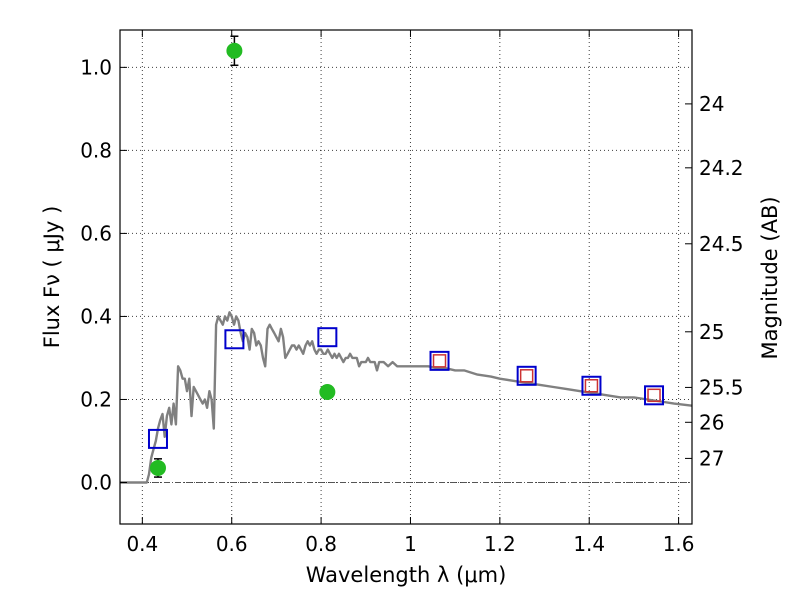 The image size is (800, 600). What do you see at coordinates (721, 244) in the screenshot?
I see `right-tick-label: 24.5` at bounding box center [721, 244].